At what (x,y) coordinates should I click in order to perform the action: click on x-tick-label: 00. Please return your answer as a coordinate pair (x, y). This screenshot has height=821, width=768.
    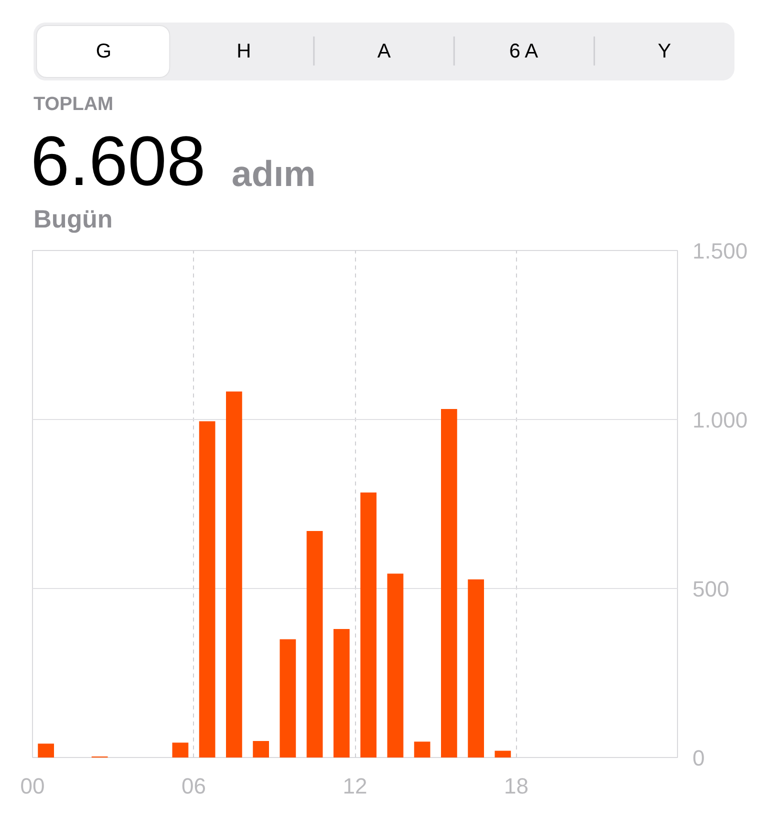
    Looking at the image, I should click on (32, 786).